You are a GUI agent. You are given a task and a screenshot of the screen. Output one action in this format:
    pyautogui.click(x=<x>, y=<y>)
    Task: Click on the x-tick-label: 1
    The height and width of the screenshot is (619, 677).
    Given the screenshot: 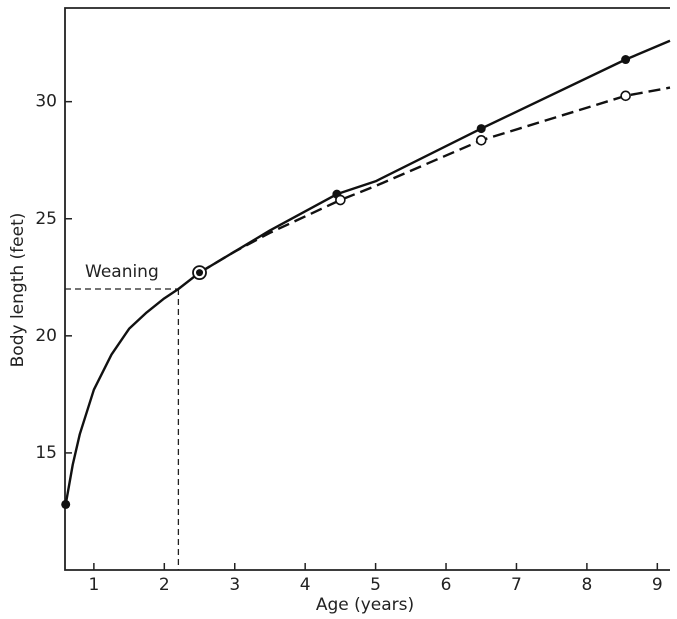 What is the action you would take?
    pyautogui.click(x=93, y=585)
    